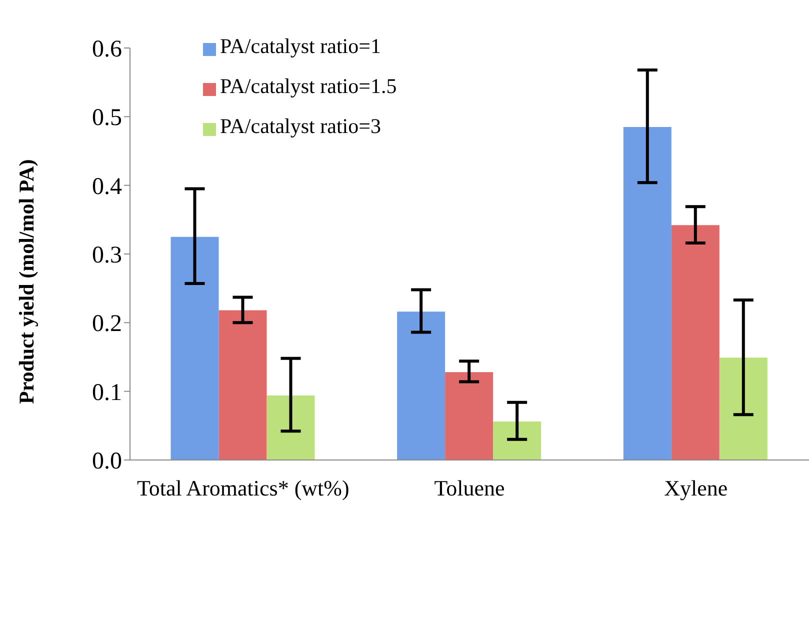 This screenshot has height=640, width=809. I want to click on legend-label: PA/catalyst ratio=1.5, so click(308, 86).